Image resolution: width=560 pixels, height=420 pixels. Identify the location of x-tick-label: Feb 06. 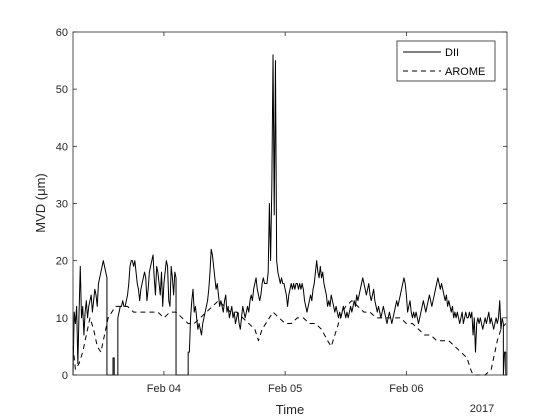
(406, 389).